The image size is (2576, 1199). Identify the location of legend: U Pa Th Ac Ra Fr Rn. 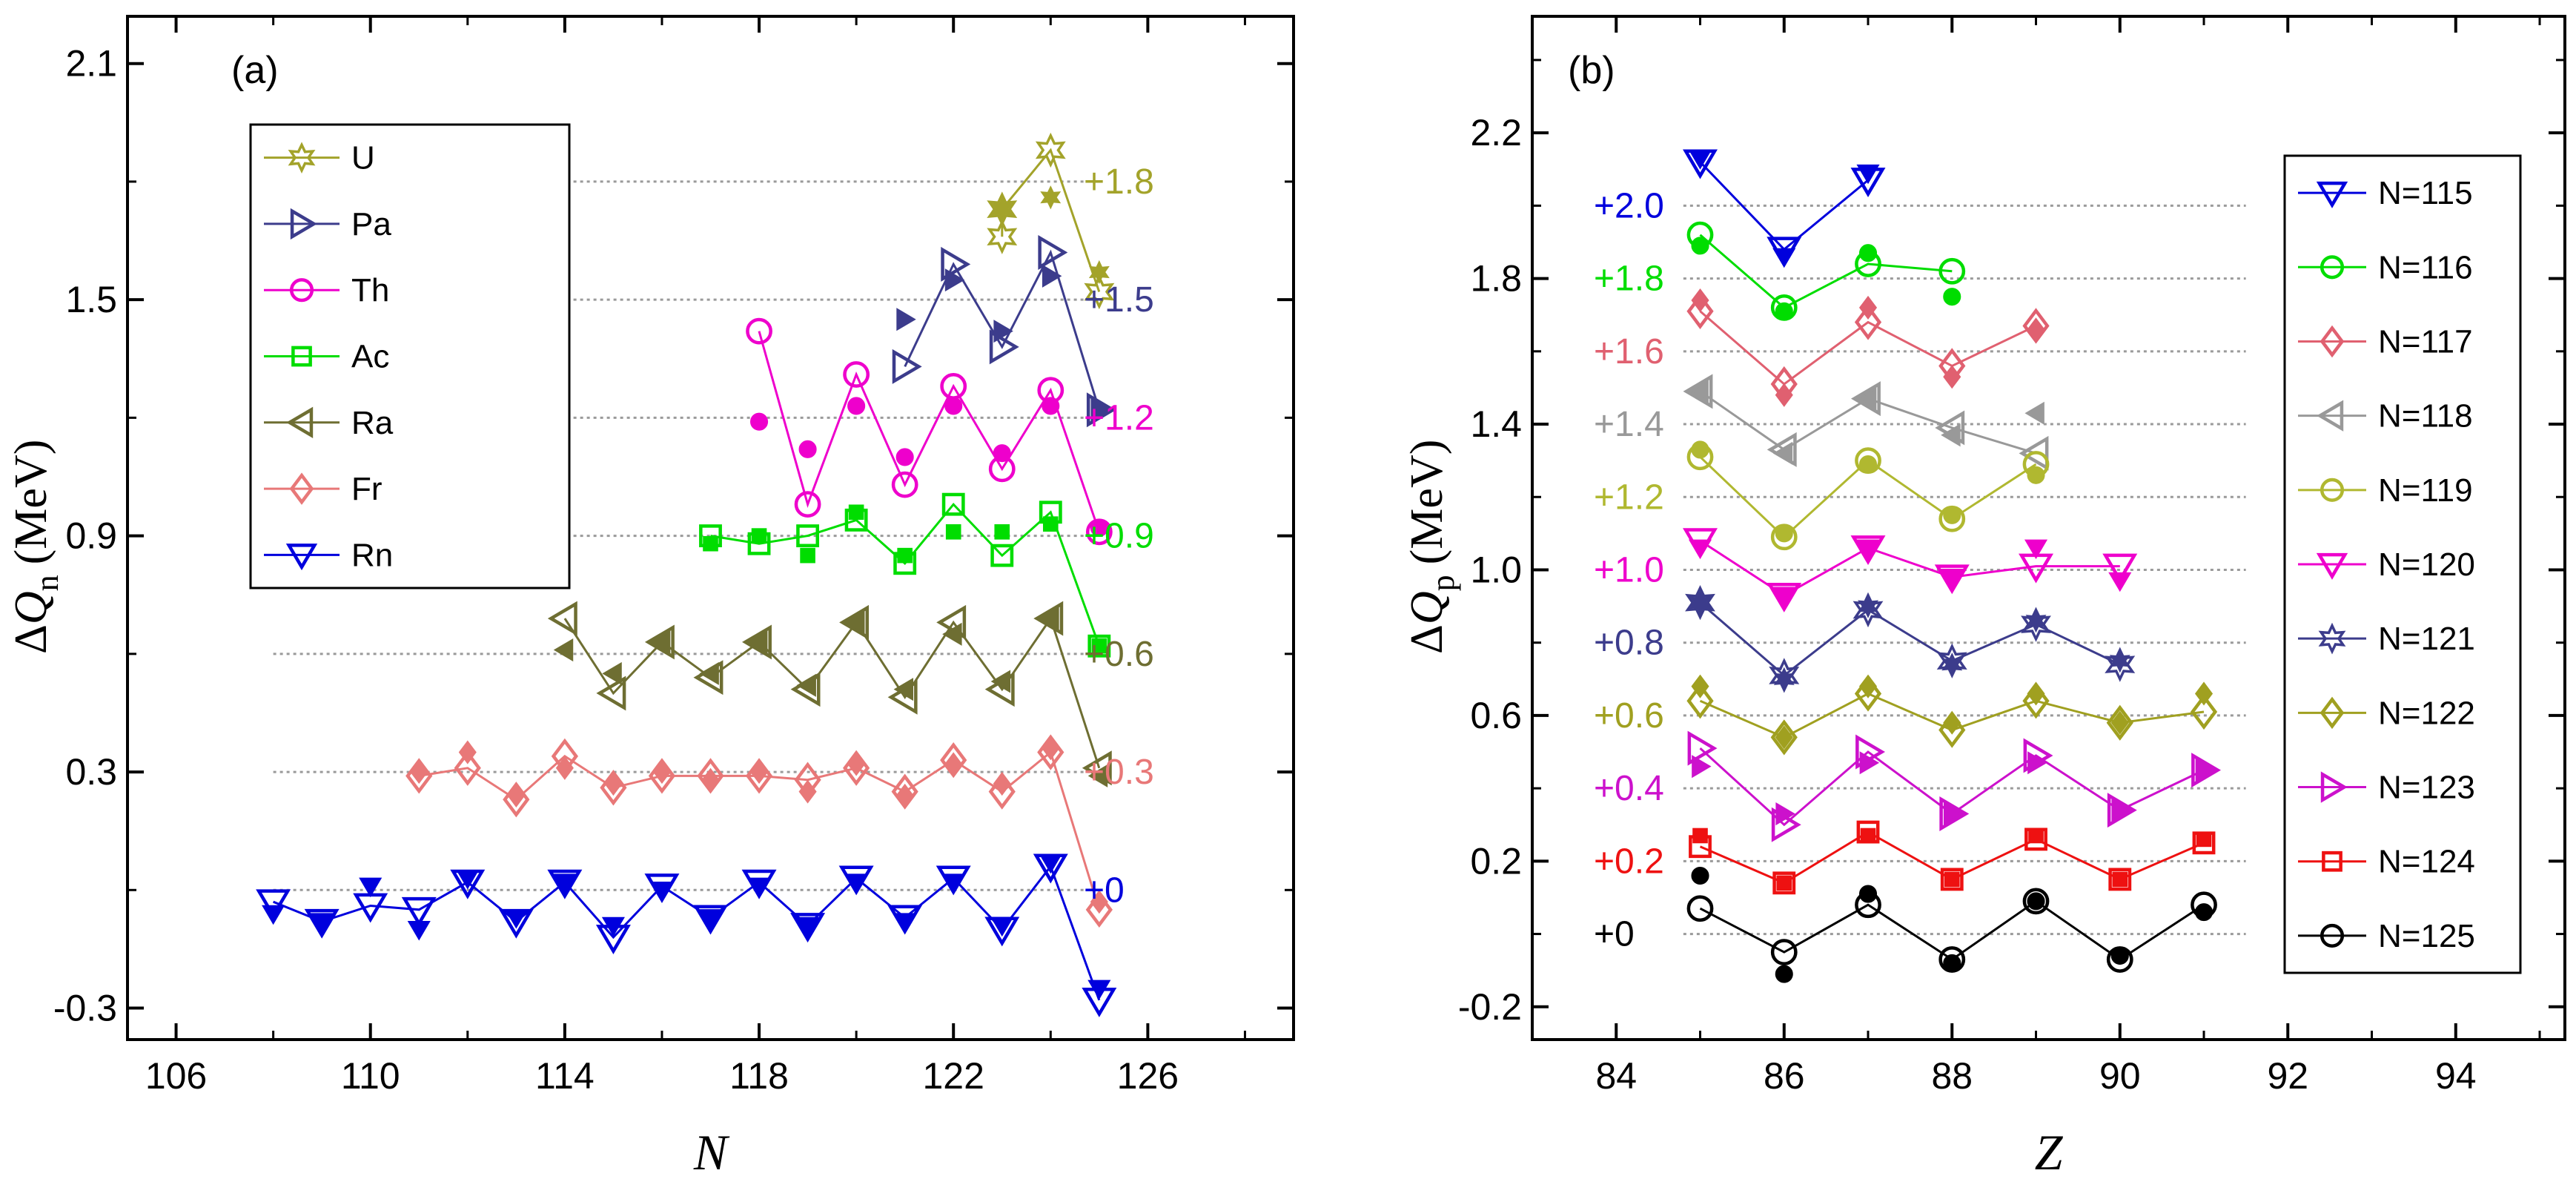
(410, 356).